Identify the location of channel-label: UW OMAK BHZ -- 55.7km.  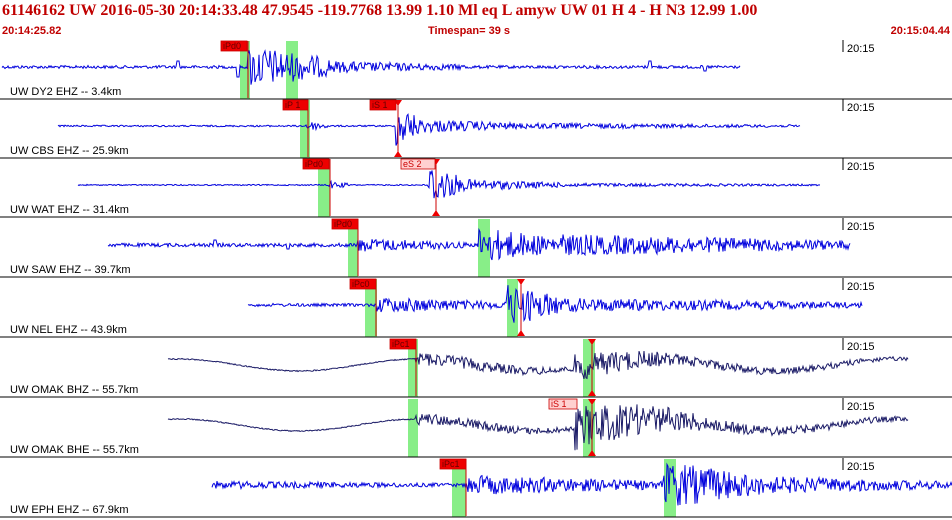
(74, 390).